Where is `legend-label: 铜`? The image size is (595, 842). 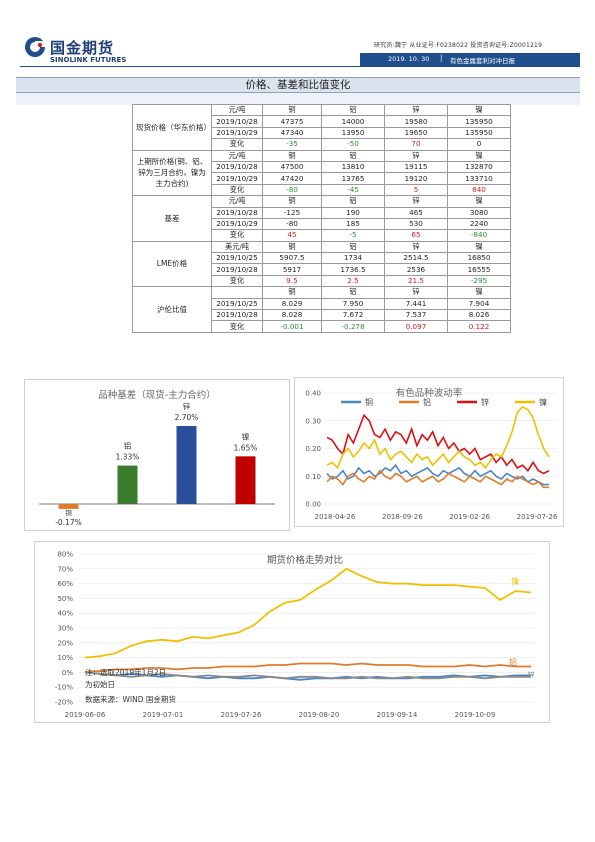 legend-label: 铜 is located at coordinates (369, 402).